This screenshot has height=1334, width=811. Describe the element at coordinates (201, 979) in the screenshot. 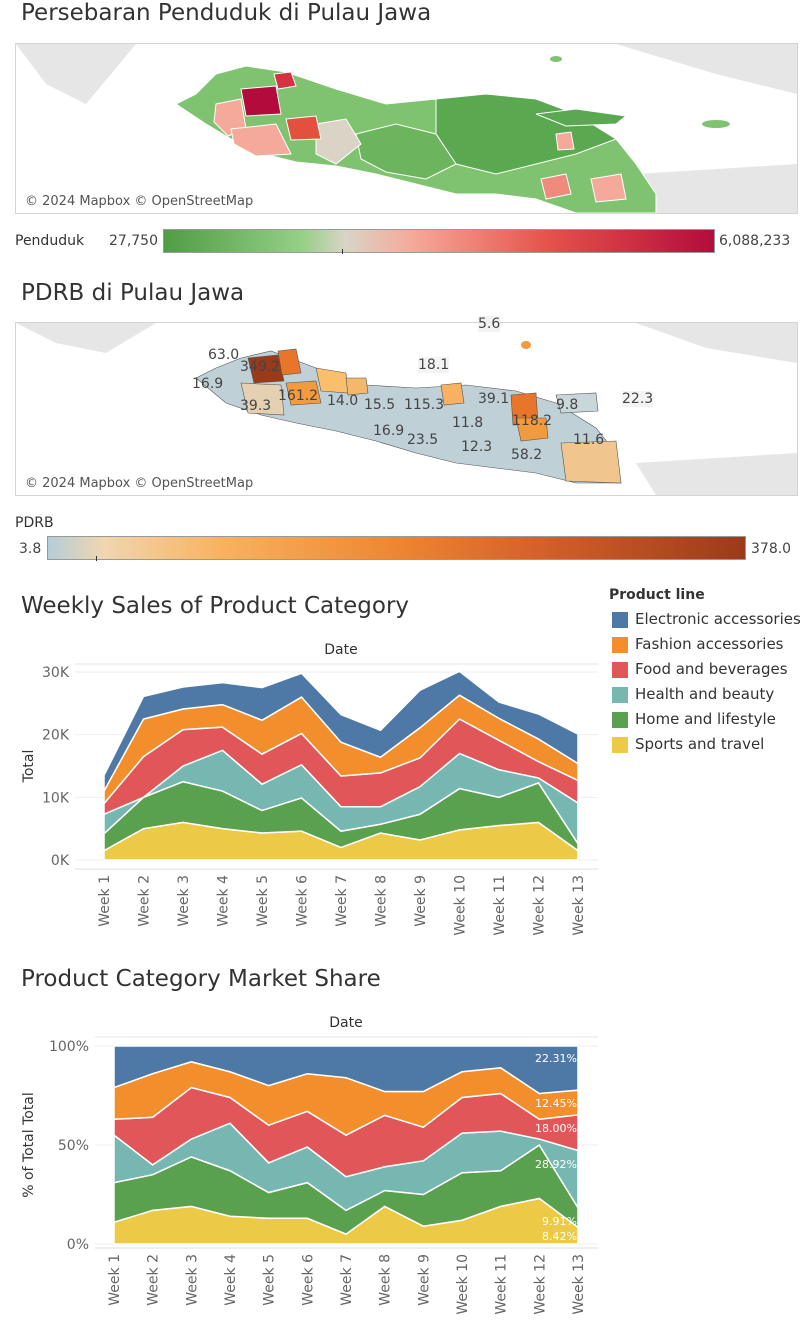

I see `chart2-title: Product Category Market Share` at that location.